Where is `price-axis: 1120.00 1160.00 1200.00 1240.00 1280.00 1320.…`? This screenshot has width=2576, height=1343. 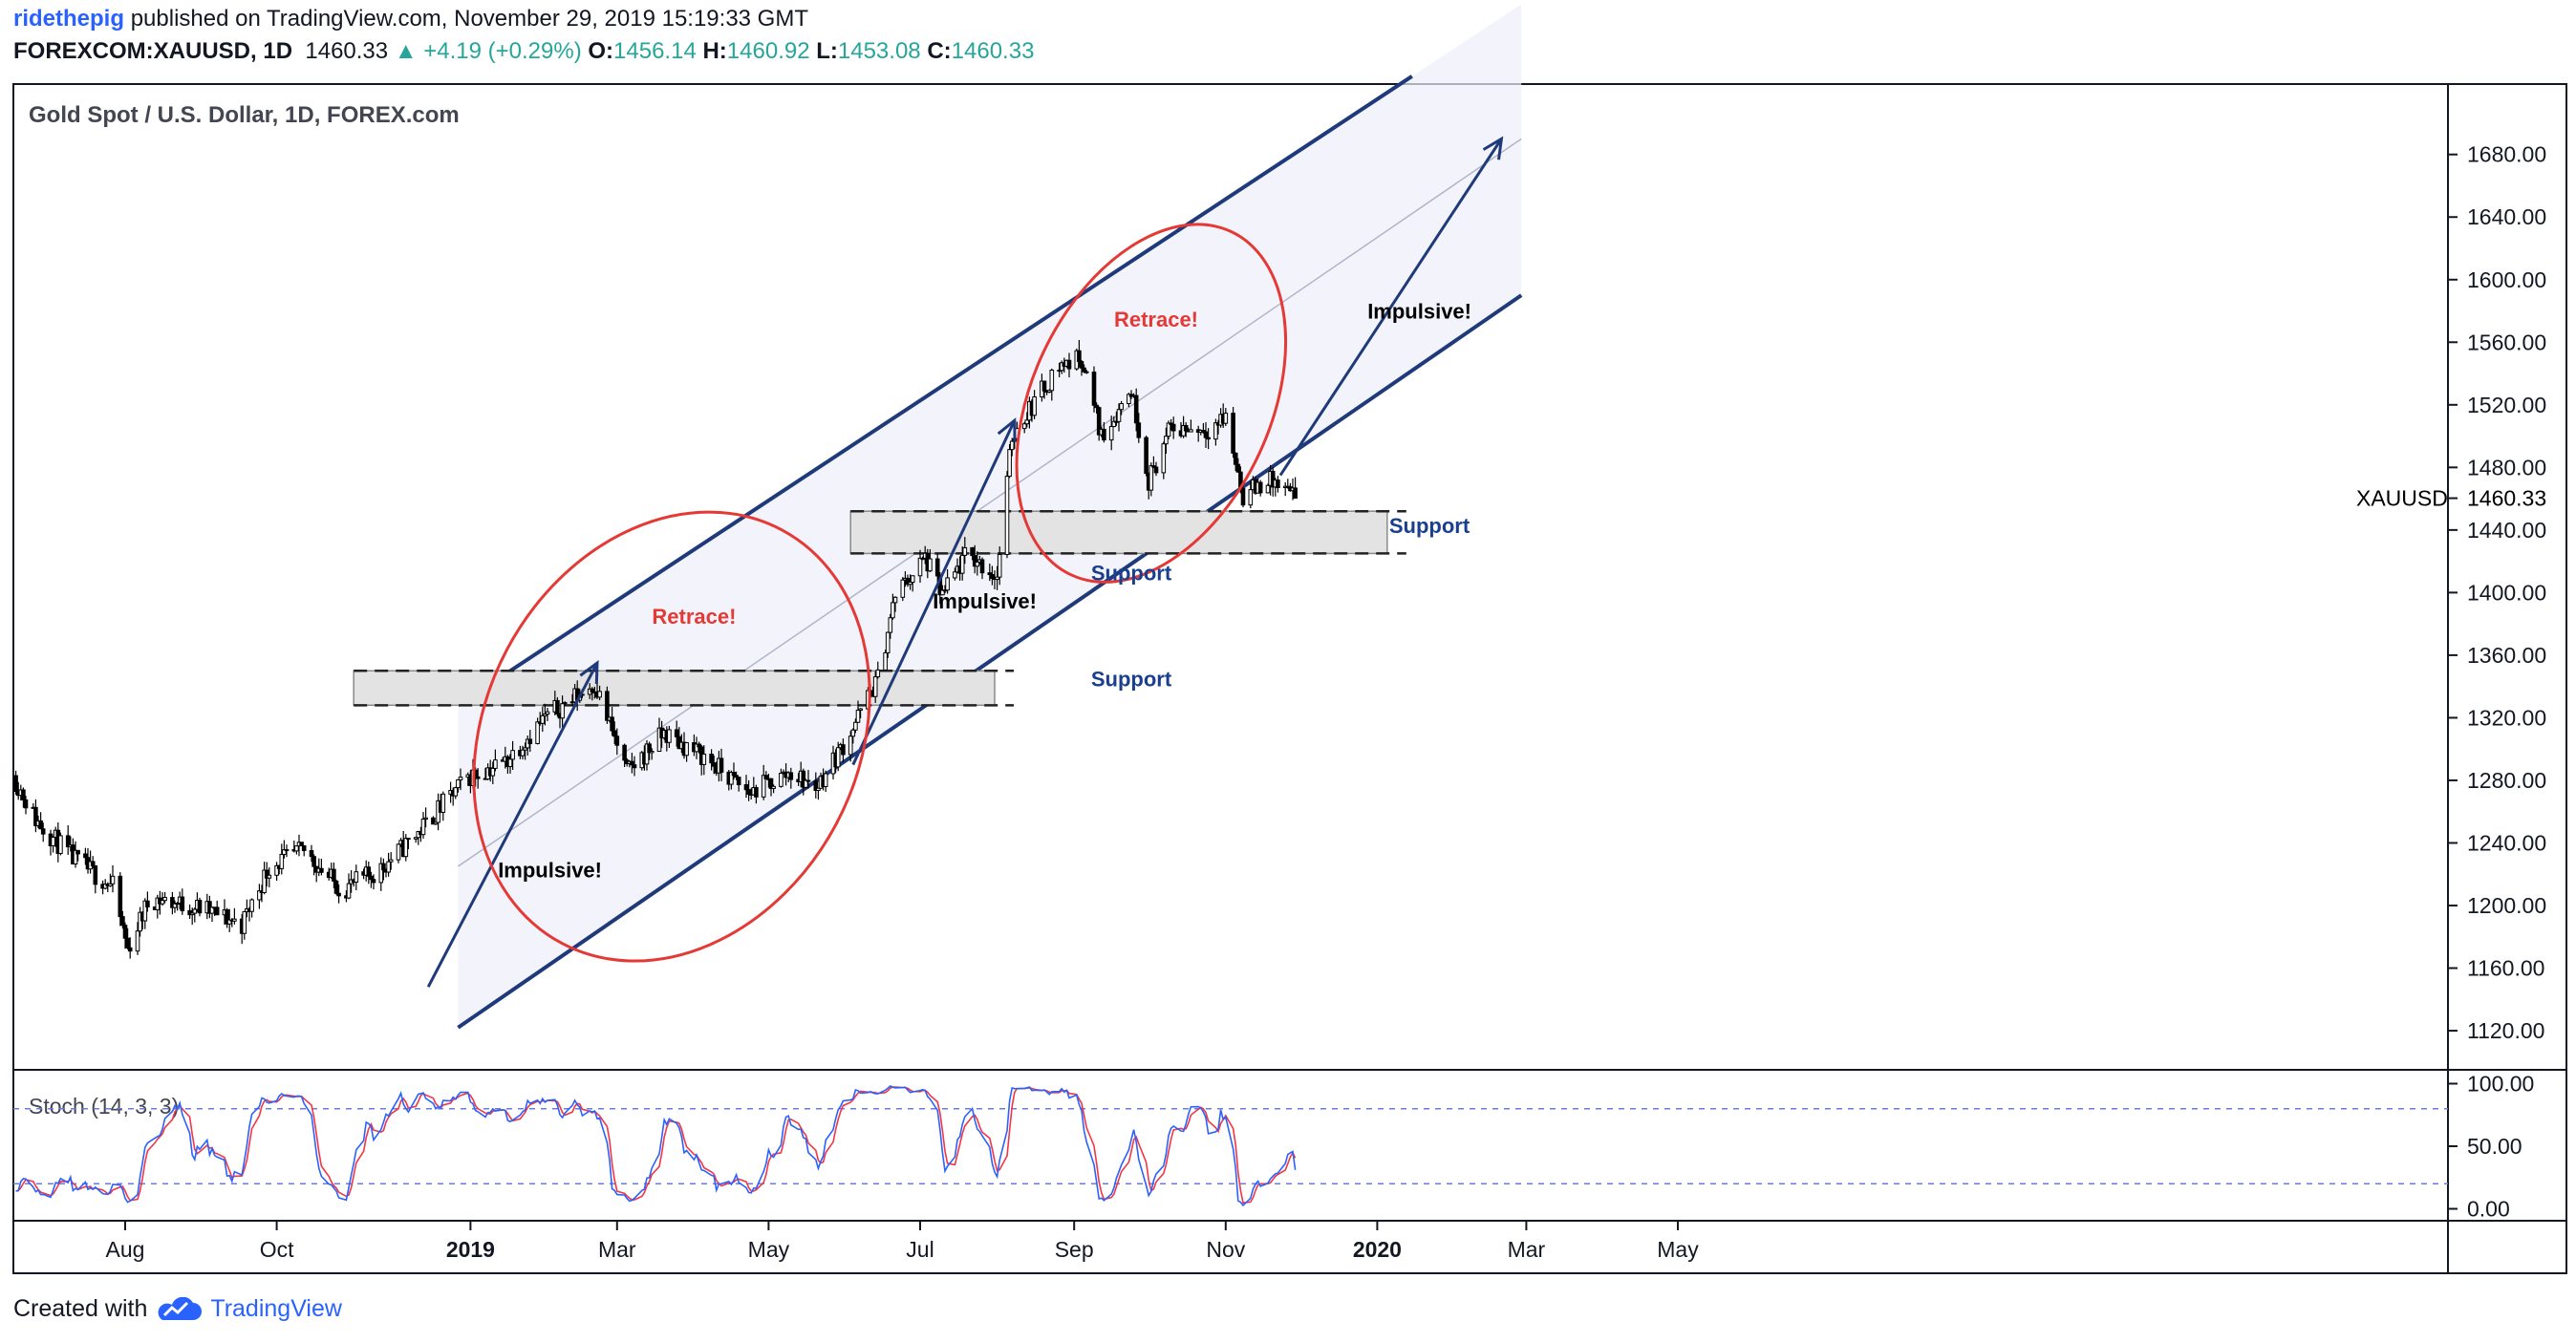
price-axis: 1120.00 1160.00 1200.00 1240.00 1280.00 1320.… is located at coordinates (2497, 592).